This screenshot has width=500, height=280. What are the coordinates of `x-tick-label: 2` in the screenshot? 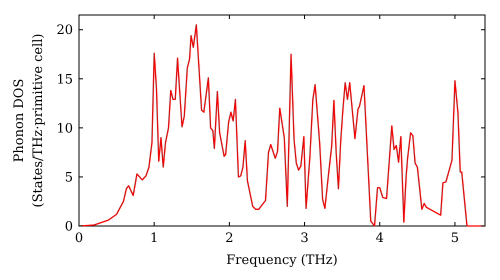 It's located at (229, 238).